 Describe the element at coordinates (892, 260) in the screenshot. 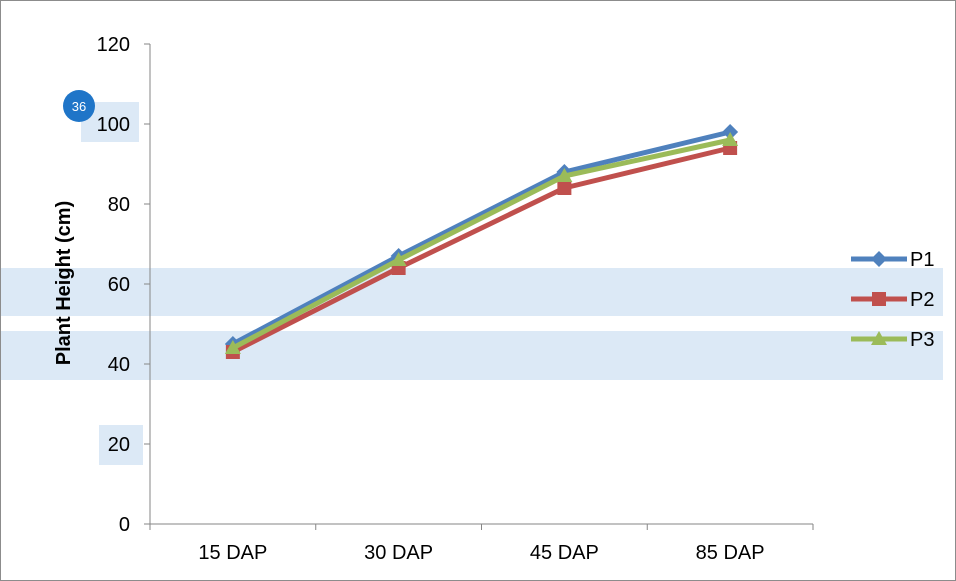

I see `legend-item-p1: P1` at that location.